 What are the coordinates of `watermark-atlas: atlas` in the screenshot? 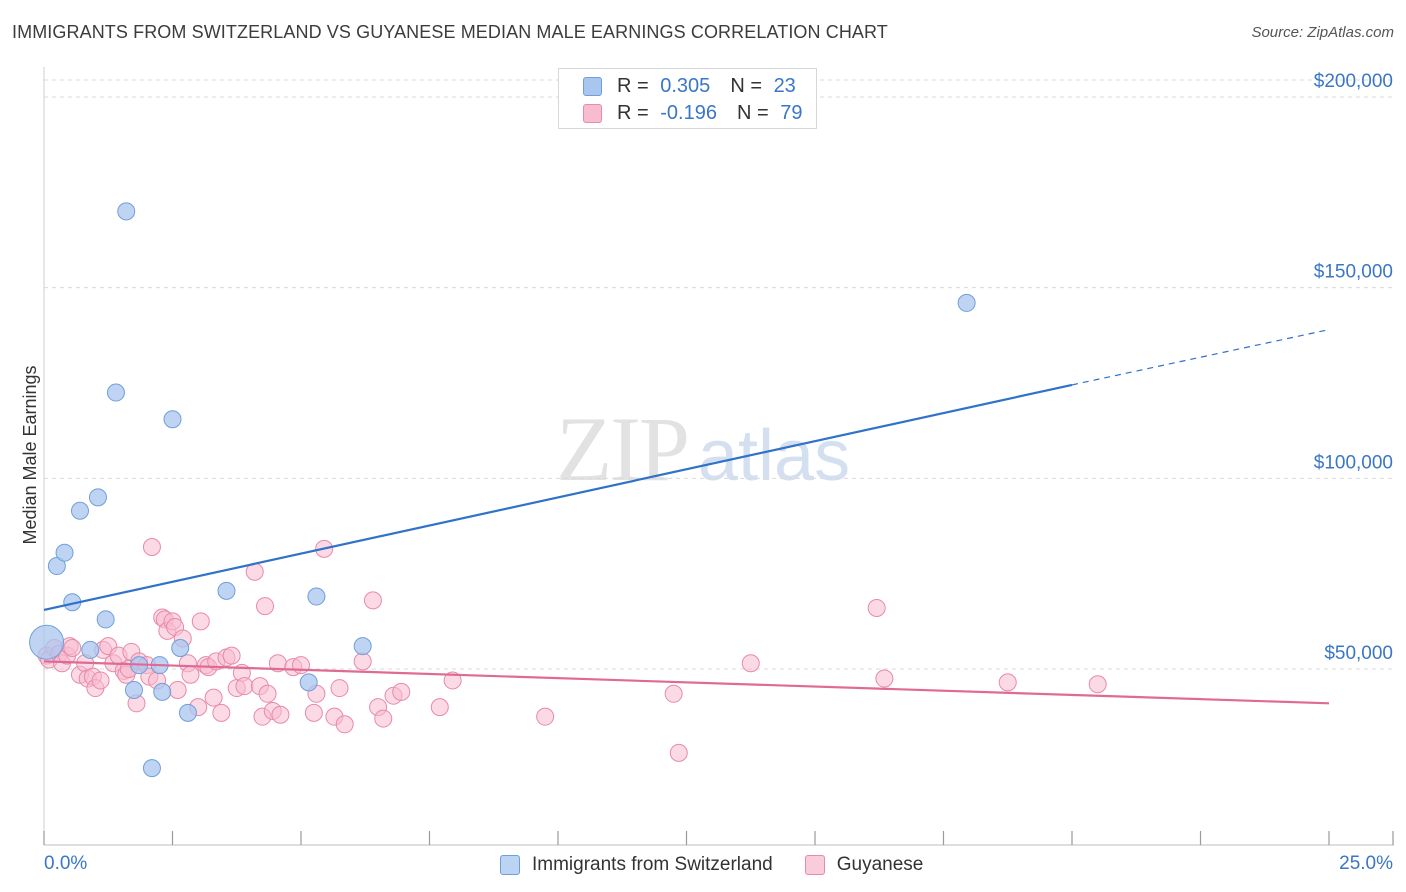 It's located at (774, 456).